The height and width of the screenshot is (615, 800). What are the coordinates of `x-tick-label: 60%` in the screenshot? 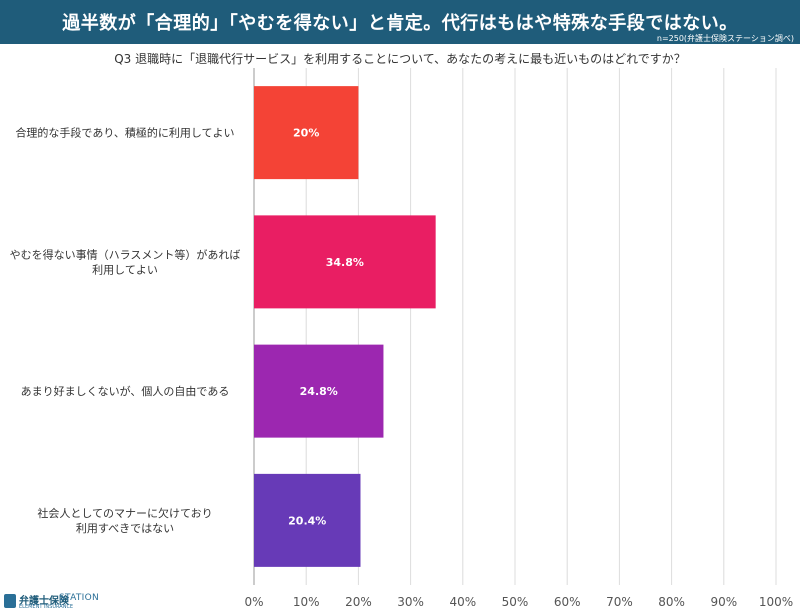 It's located at (567, 602).